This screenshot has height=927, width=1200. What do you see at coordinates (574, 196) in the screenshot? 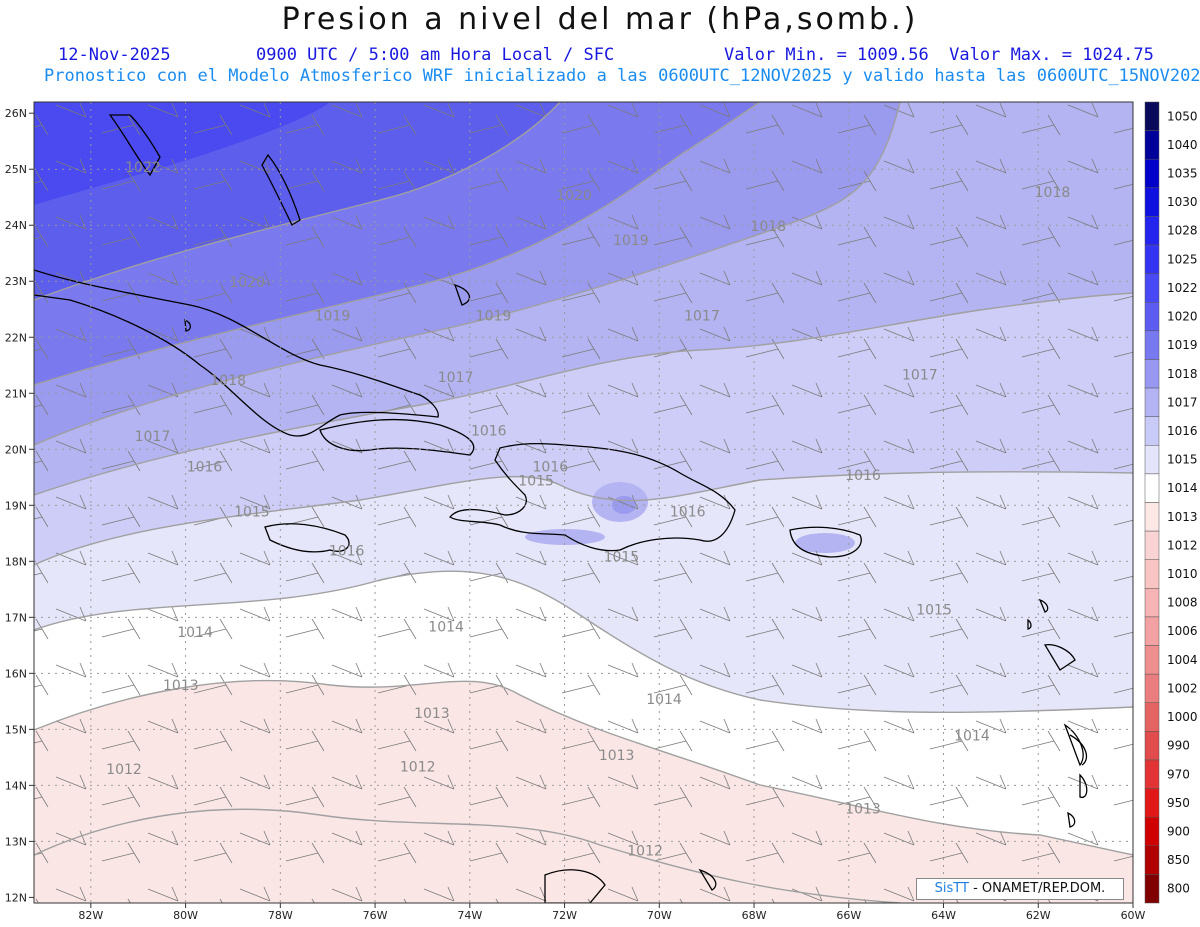
I see `contour-label: 1020` at bounding box center [574, 196].